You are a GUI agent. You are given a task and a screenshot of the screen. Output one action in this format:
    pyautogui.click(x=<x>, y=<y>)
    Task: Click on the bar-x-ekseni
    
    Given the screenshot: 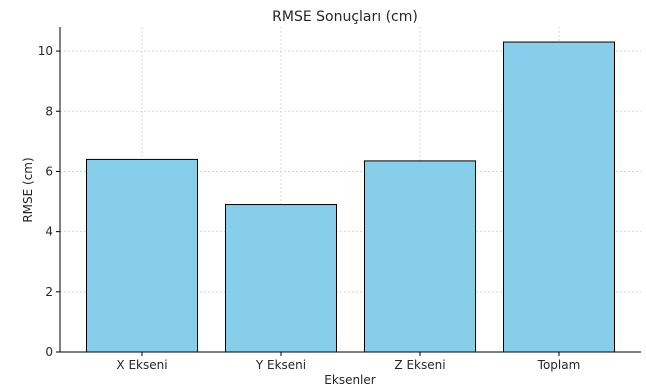 What is the action you would take?
    pyautogui.click(x=142, y=255)
    